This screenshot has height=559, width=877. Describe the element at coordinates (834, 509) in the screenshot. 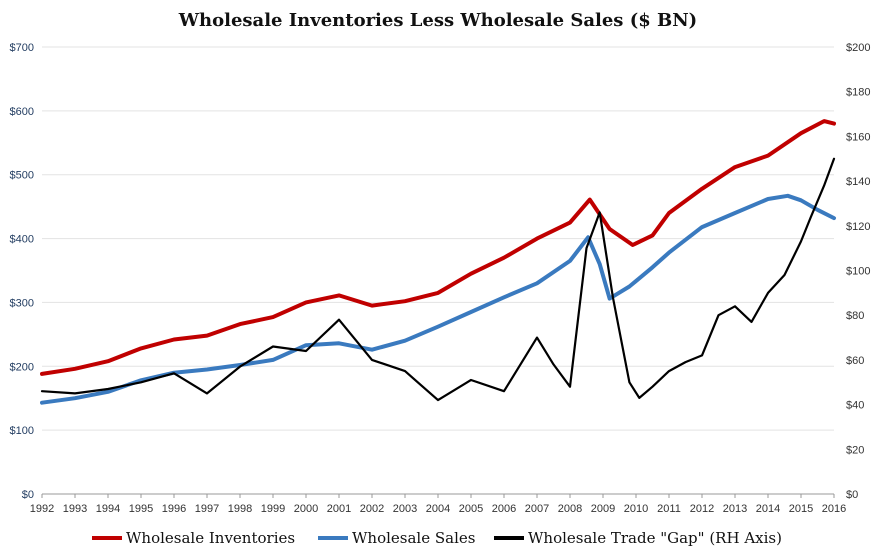

I see `x-tick-label: 2016` at that location.